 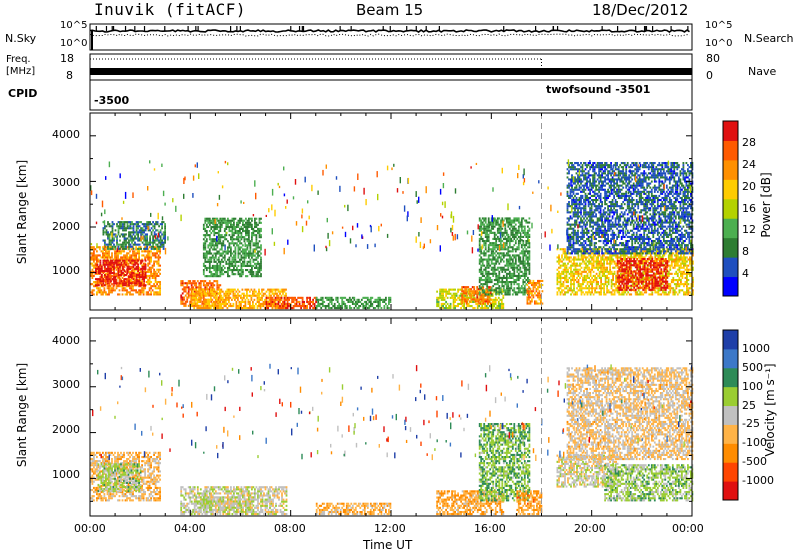 What do you see at coordinates (756, 348) in the screenshot?
I see `velocity-colorbar-tick: 1000` at bounding box center [756, 348].